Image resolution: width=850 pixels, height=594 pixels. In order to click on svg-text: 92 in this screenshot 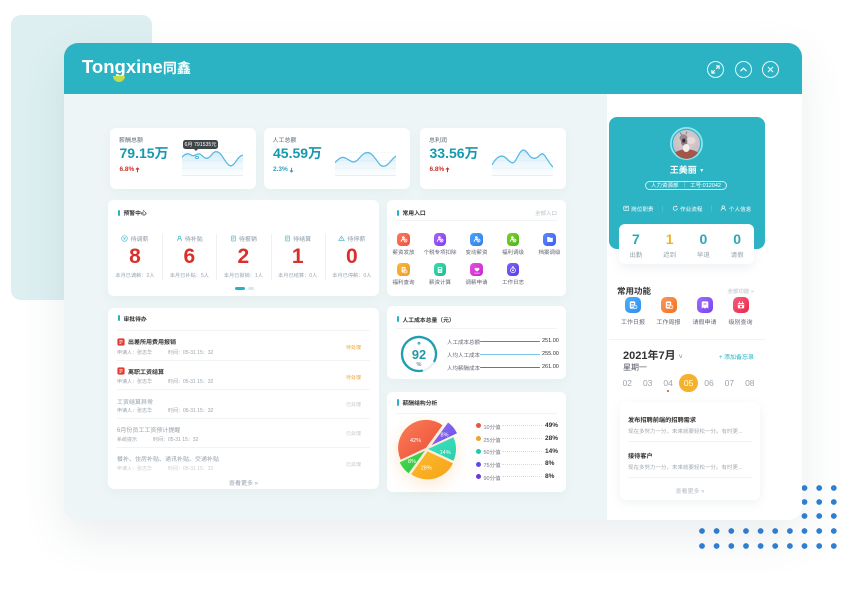, I will do `click(419, 354)`.